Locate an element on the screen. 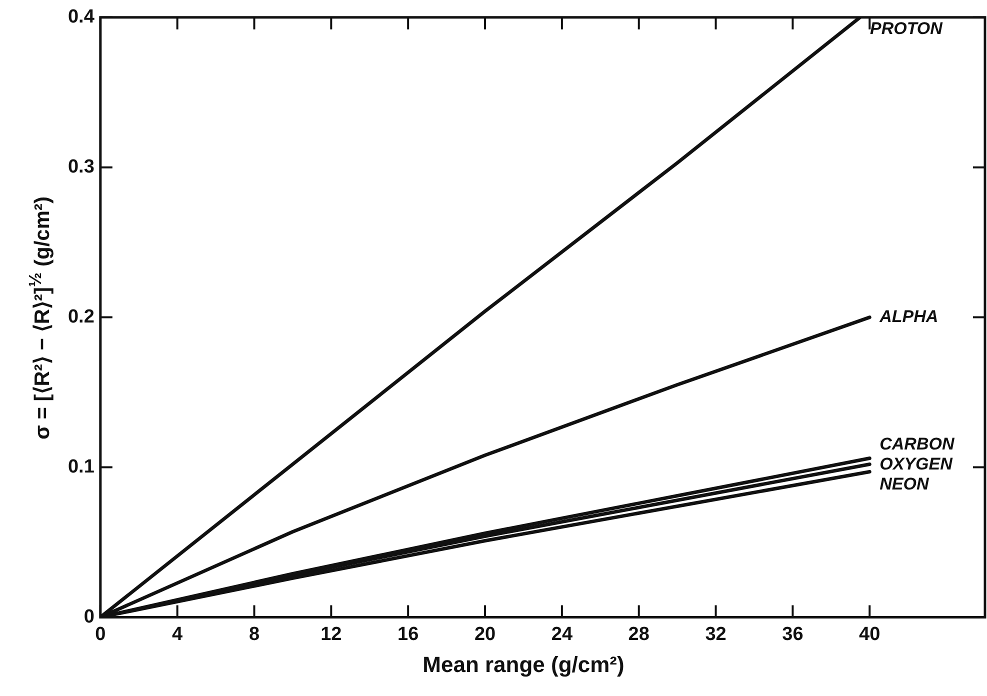 The width and height of the screenshot is (987, 696). x-tick-label: 32 is located at coordinates (715, 634).